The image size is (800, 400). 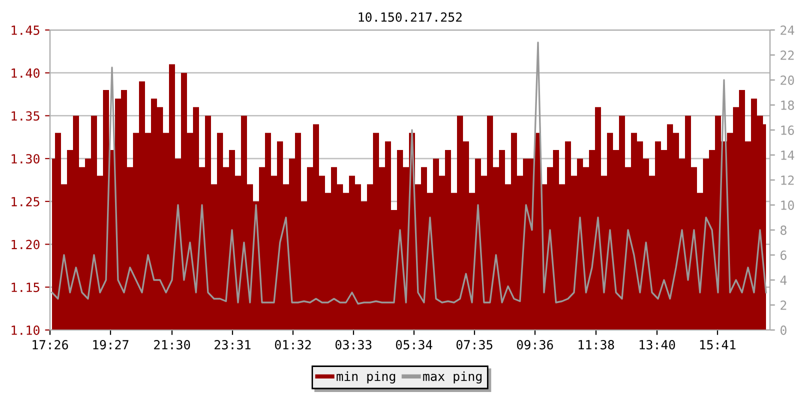 I want to click on y2-tick-label: 12, so click(x=787, y=180).